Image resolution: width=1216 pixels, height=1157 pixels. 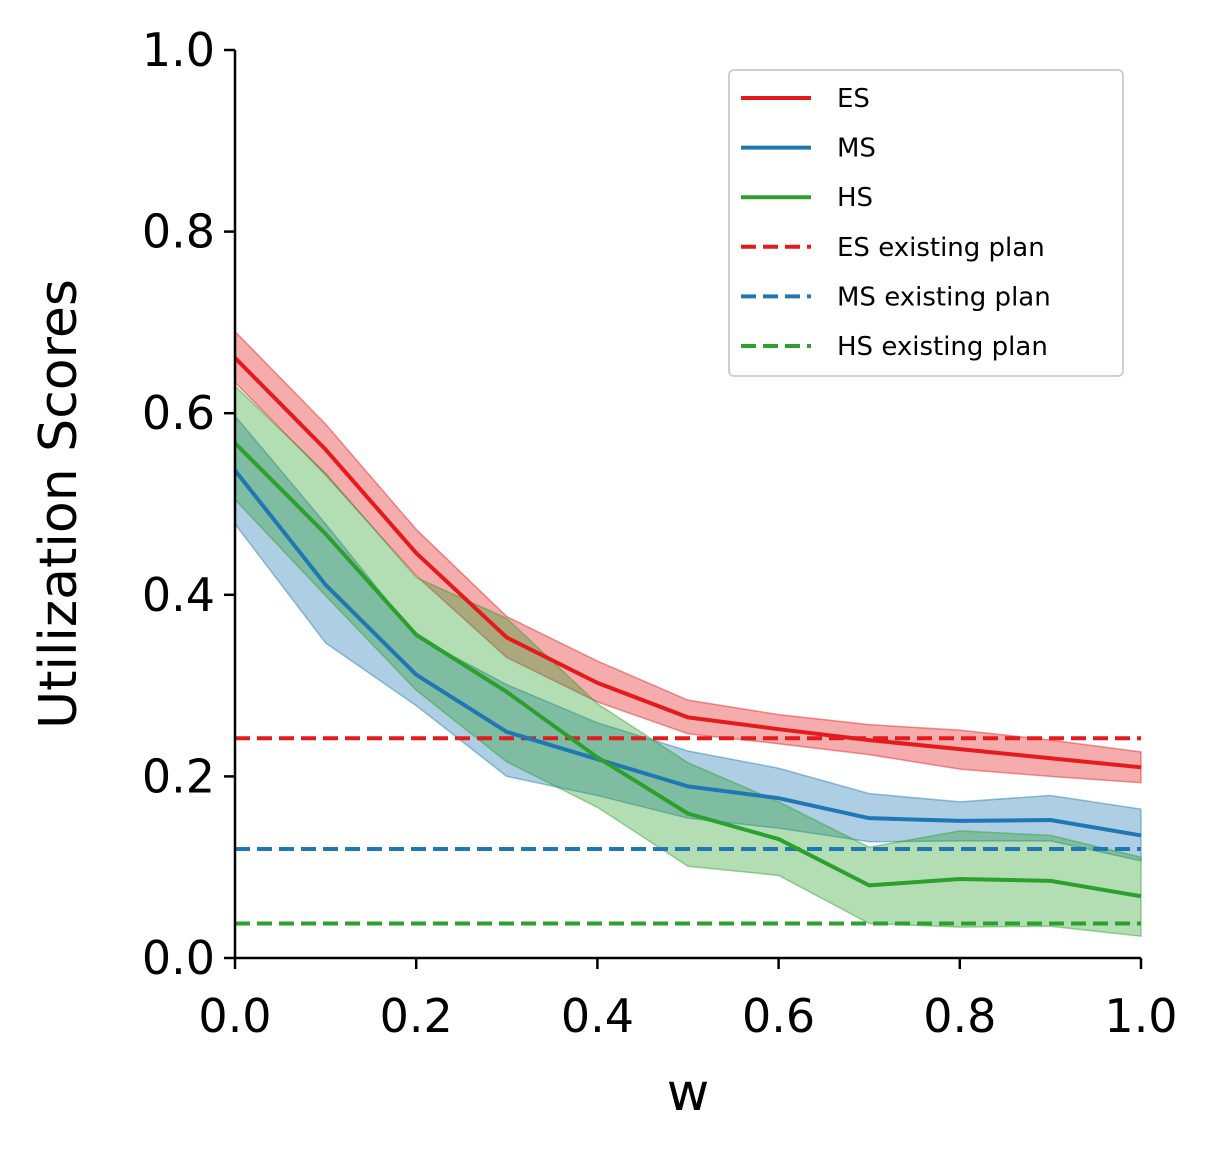 What do you see at coordinates (234, 1016) in the screenshot?
I see `x-tick-label: 0.0` at bounding box center [234, 1016].